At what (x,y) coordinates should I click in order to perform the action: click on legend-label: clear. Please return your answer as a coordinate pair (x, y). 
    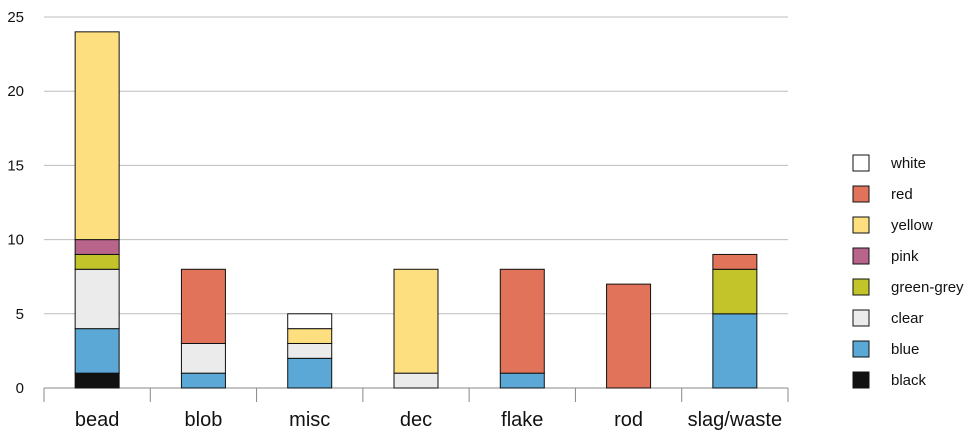
    Looking at the image, I should click on (907, 318).